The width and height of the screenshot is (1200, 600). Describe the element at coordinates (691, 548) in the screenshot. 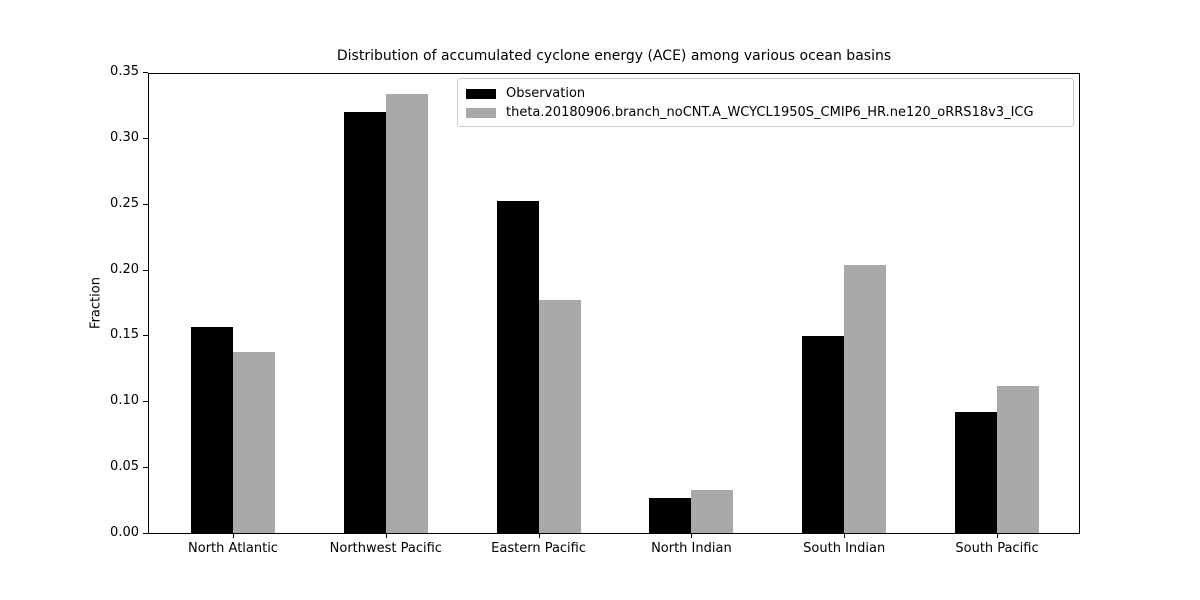

I see `x-tick-label-3: North Indian` at that location.